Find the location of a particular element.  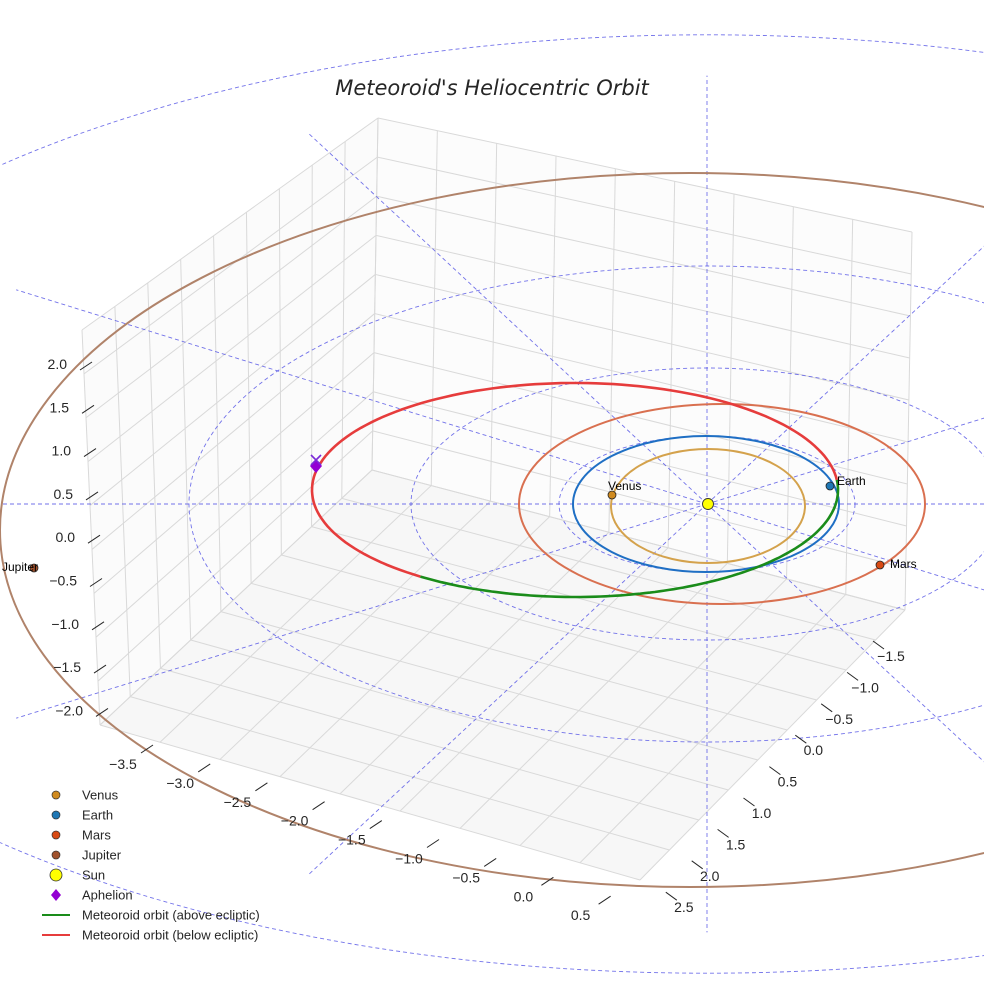

ecliptic-spoke is located at coordinates (845, 547).